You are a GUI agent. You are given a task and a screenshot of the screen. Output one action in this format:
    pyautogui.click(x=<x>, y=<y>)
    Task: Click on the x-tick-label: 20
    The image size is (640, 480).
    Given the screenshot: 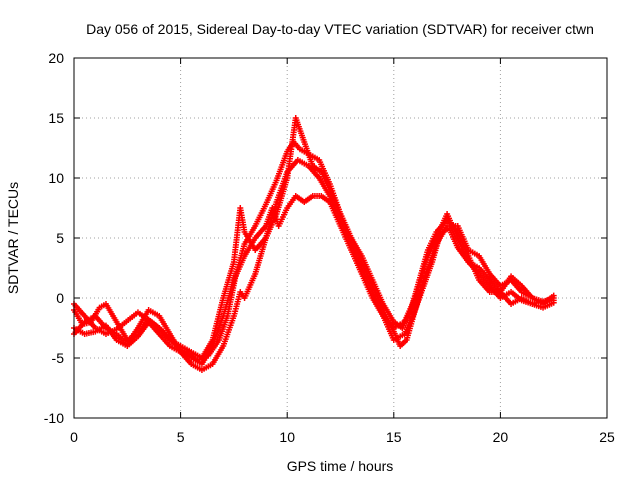 What is the action you would take?
    pyautogui.click(x=501, y=437)
    